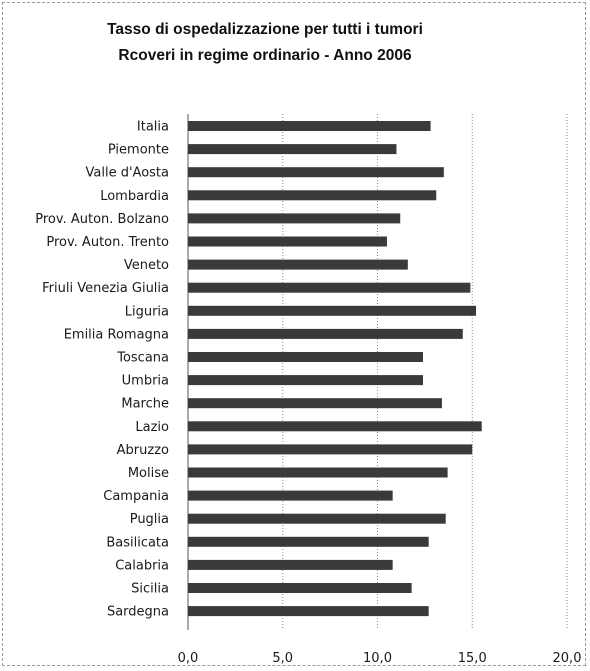  I want to click on category-label: Umbria, so click(145, 381).